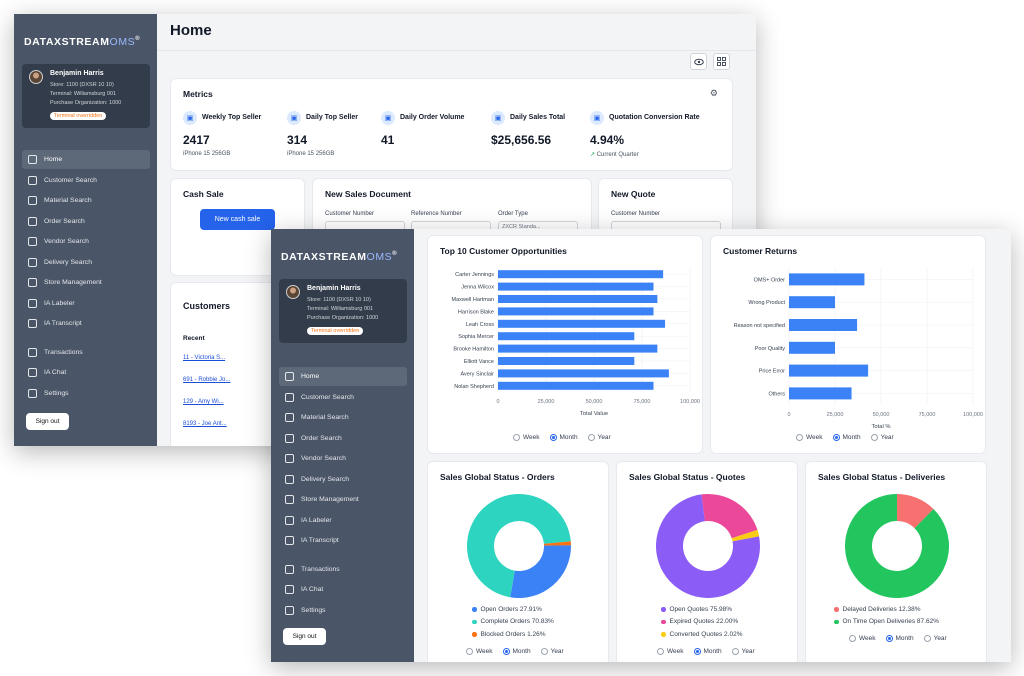 Image resolution: width=1024 pixels, height=676 pixels. I want to click on slice-open-quotes, so click(708, 546).